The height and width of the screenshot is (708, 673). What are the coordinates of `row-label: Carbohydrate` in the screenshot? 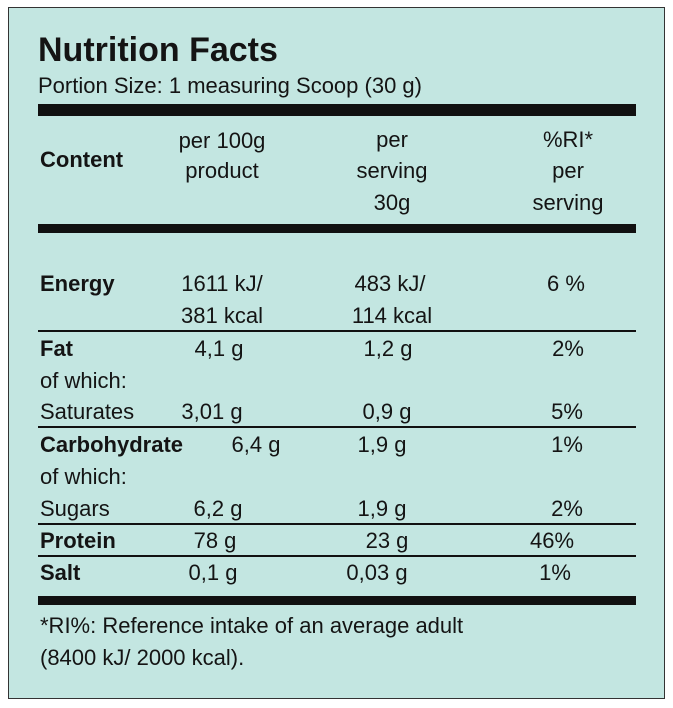 It's located at (112, 444).